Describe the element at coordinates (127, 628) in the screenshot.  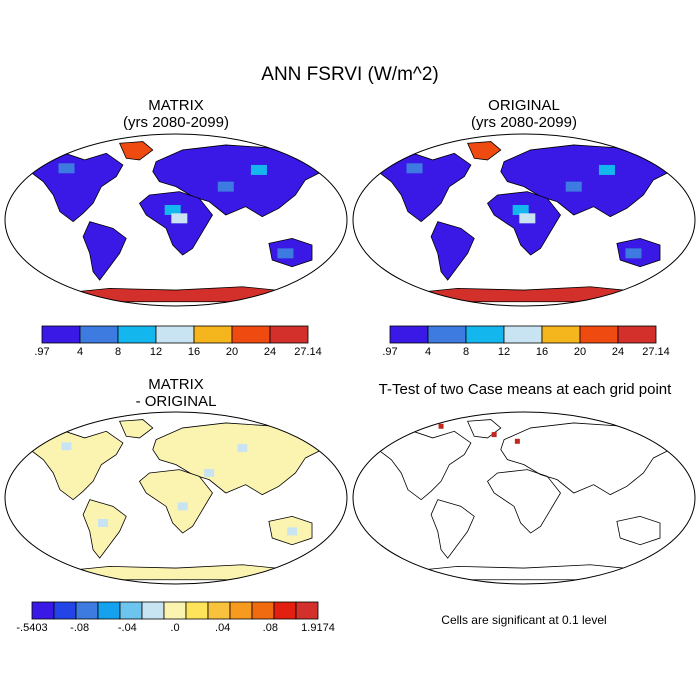
I see `colorbar-tick-label: -.04` at that location.